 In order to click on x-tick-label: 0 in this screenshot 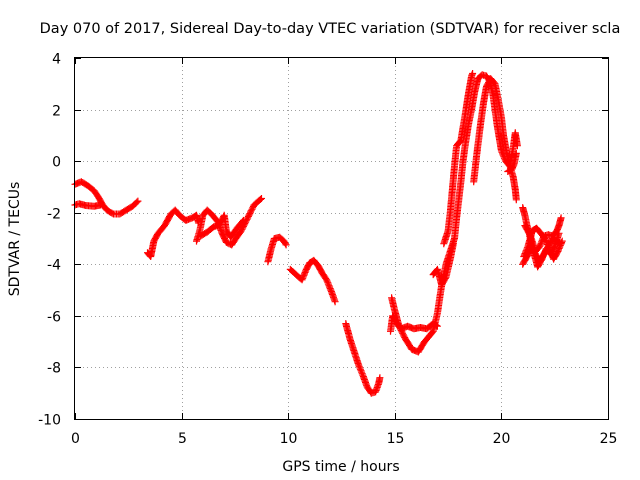, I will do `click(75, 439)`.